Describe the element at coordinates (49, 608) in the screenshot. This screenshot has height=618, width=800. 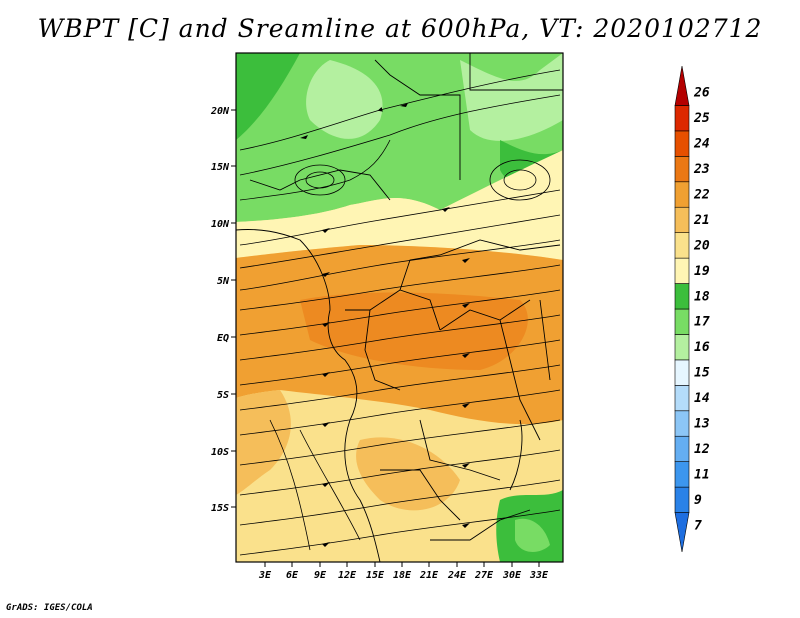
I see `grads-credit: GrADS: IGES/COLA` at that location.